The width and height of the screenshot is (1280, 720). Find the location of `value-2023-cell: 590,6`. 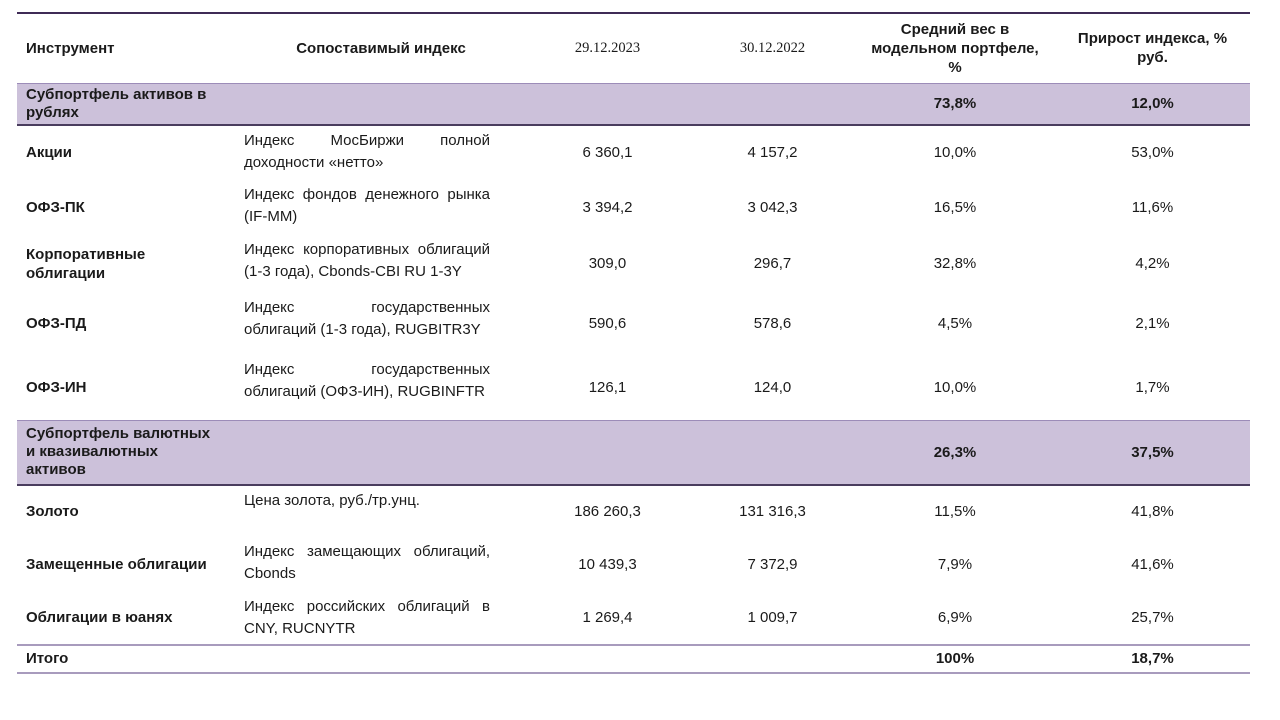

value-2023-cell: 590,6 is located at coordinates (607, 323).